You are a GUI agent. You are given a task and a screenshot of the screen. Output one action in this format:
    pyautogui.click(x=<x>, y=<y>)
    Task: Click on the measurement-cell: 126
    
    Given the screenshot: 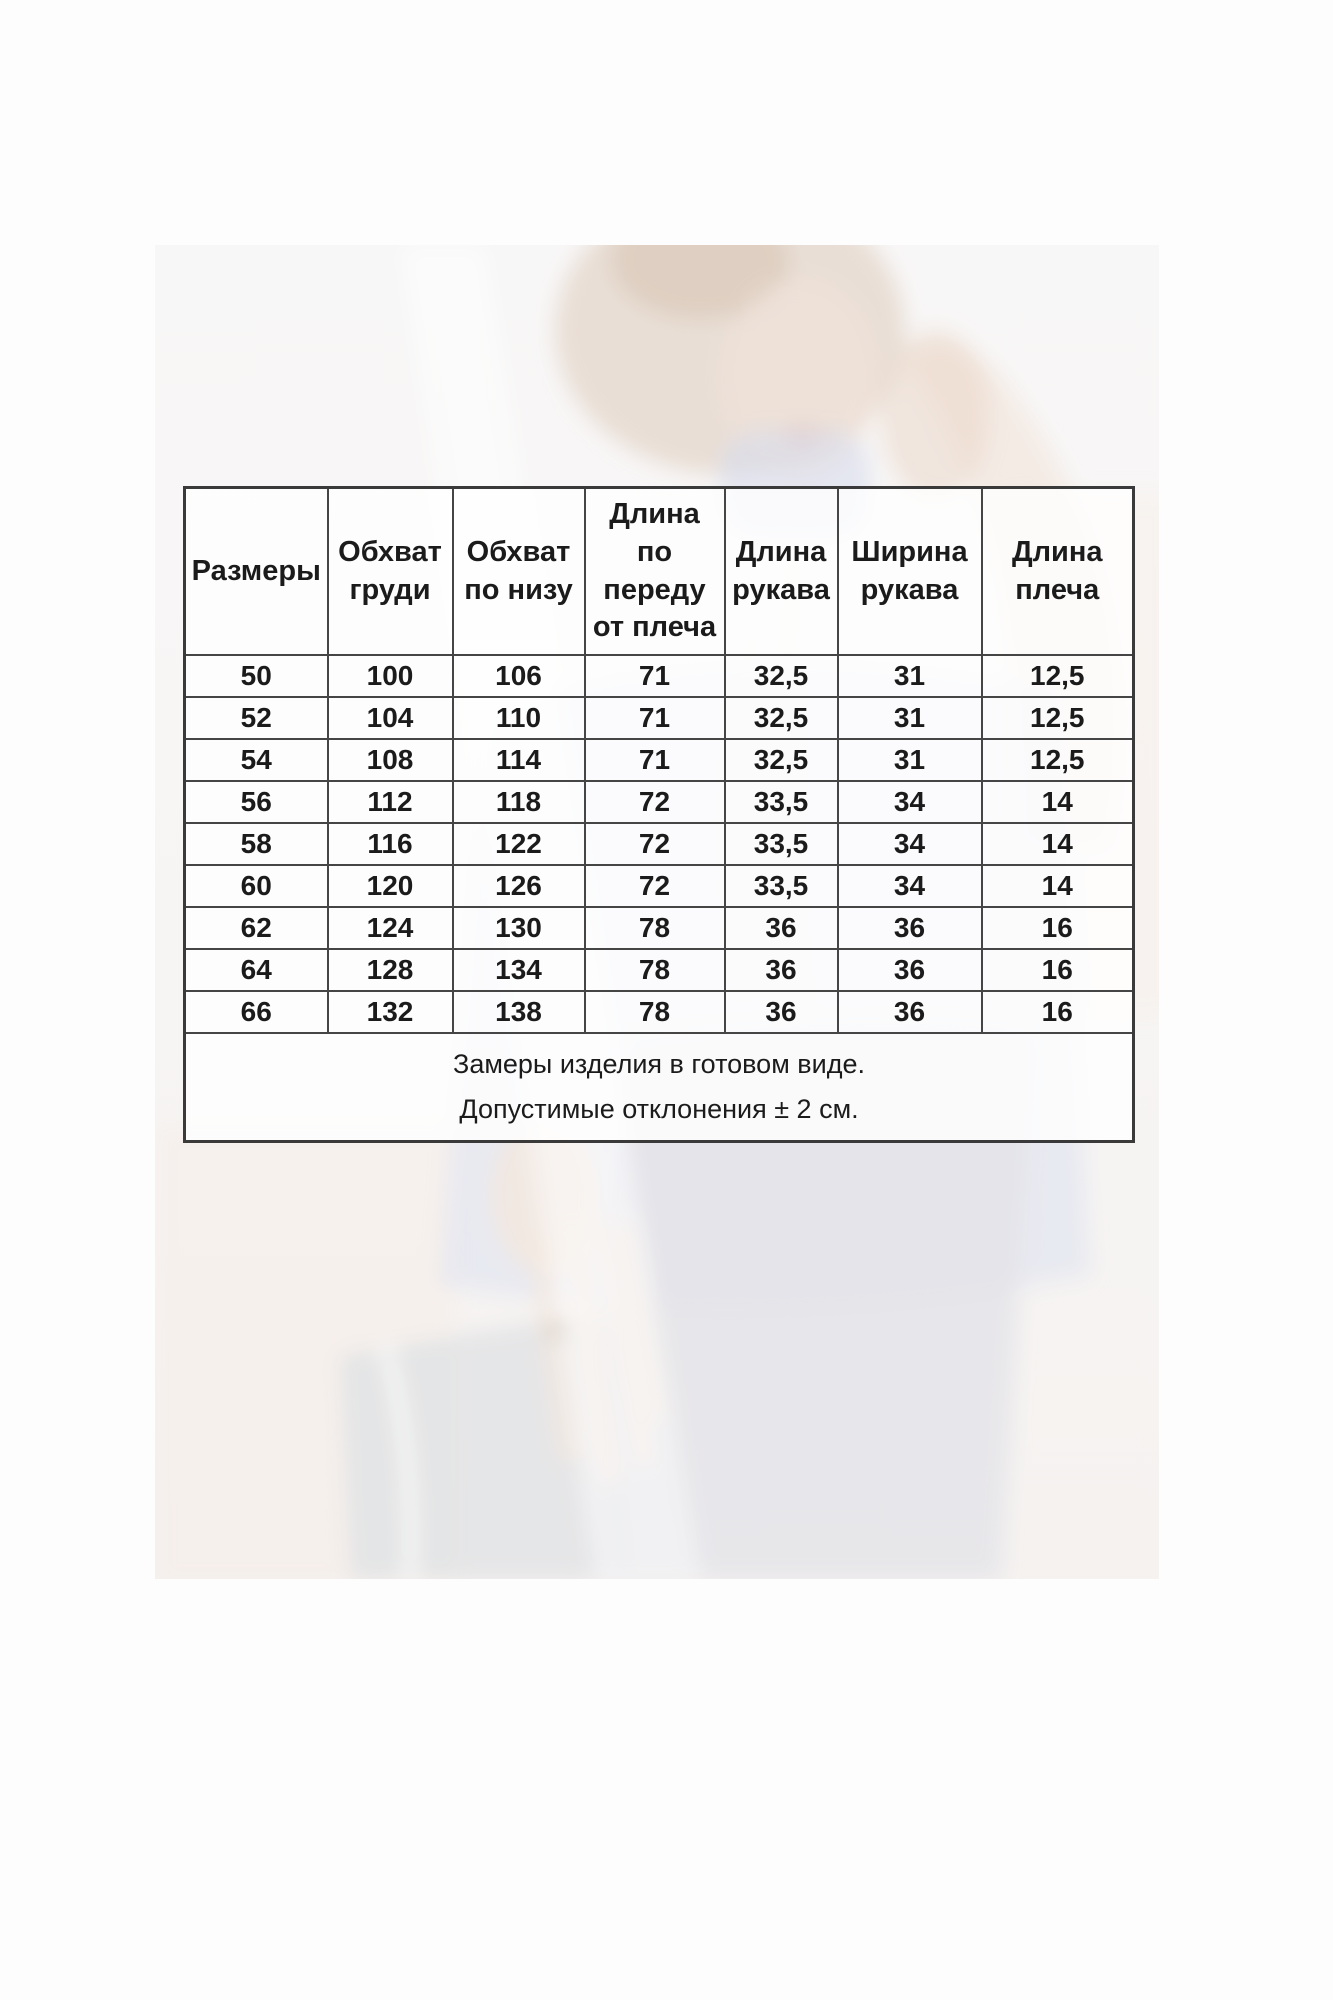 What is the action you would take?
    pyautogui.click(x=518, y=886)
    